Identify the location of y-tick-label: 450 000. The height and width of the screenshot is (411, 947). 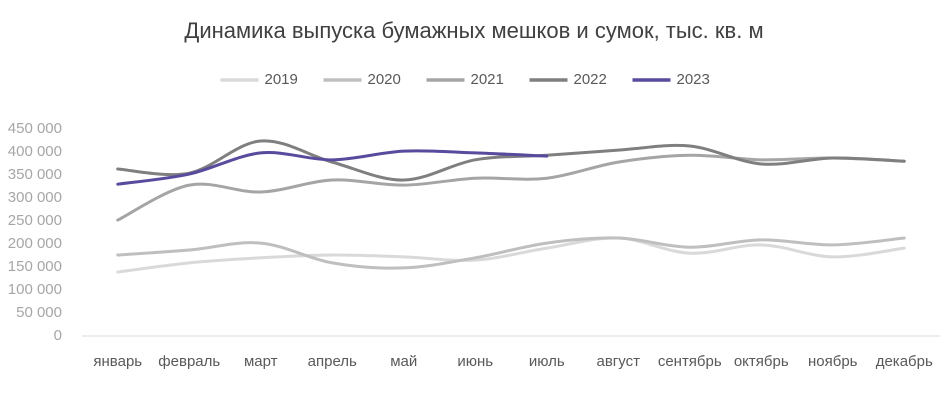
(35, 128).